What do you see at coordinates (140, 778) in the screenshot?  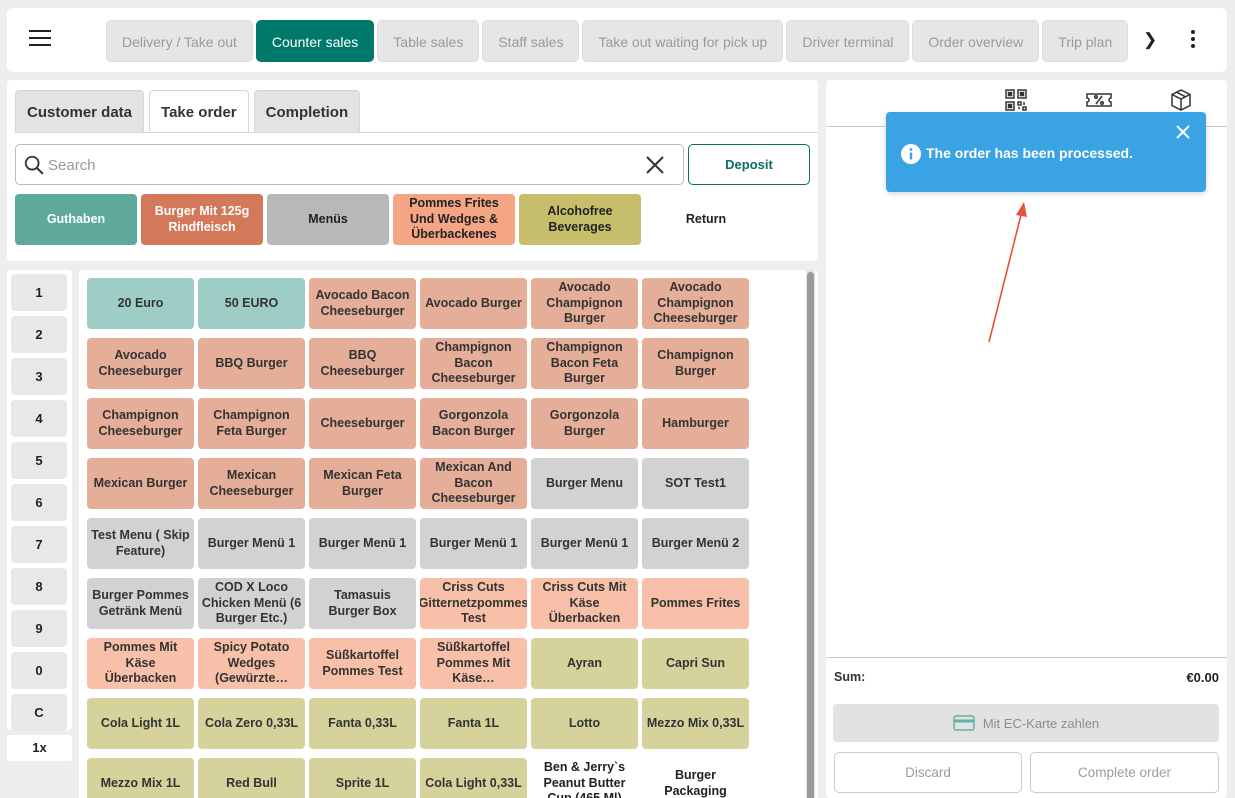 I see `product-mezzo-mix-1l: Mezzo Mix 1L` at bounding box center [140, 778].